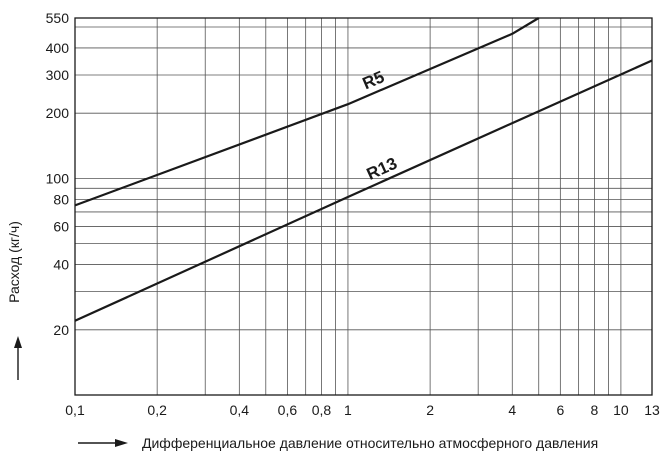 The image size is (665, 458). I want to click on y-tick-label: 60, so click(61, 226).